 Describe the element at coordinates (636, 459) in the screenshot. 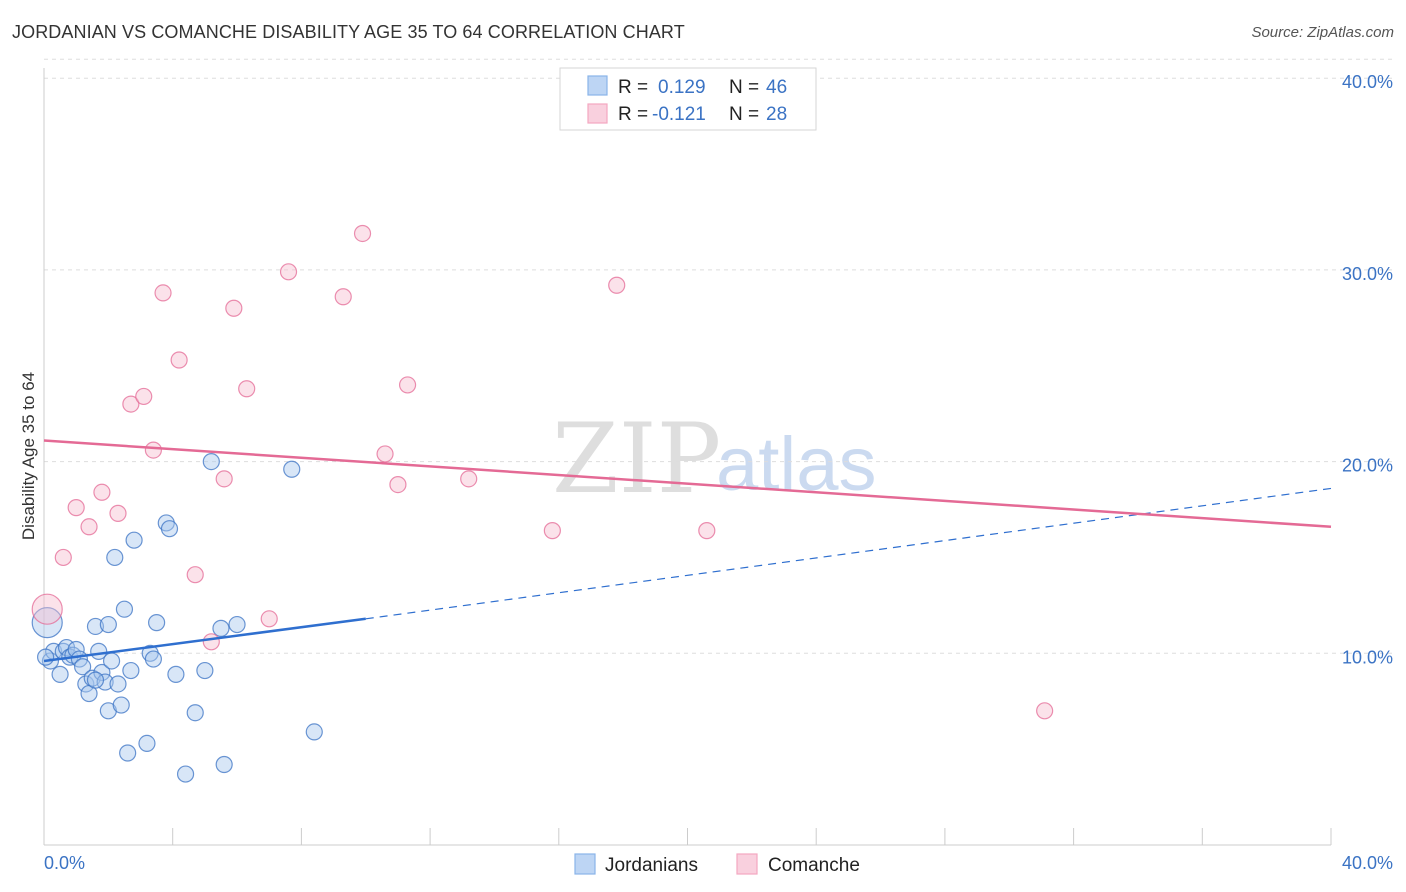

I see `watermark-zip: ZIP` at that location.